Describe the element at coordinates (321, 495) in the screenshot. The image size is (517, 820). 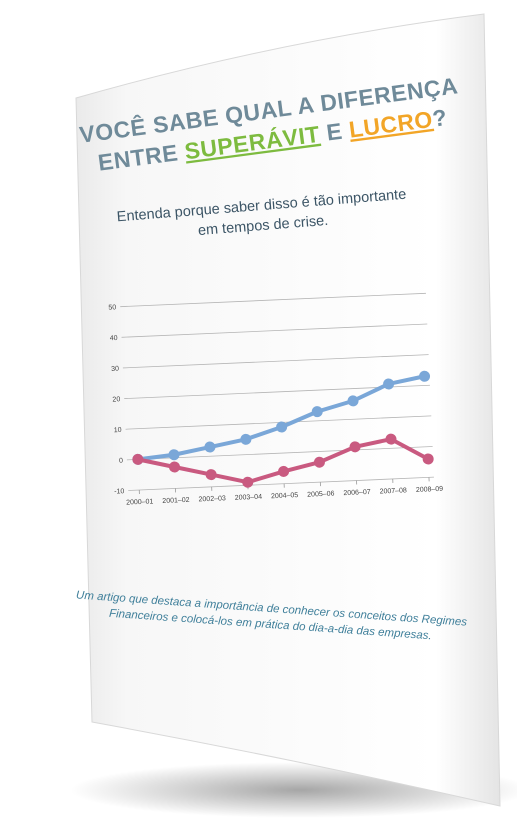
I see `x-tick-label: 2005–06` at that location.